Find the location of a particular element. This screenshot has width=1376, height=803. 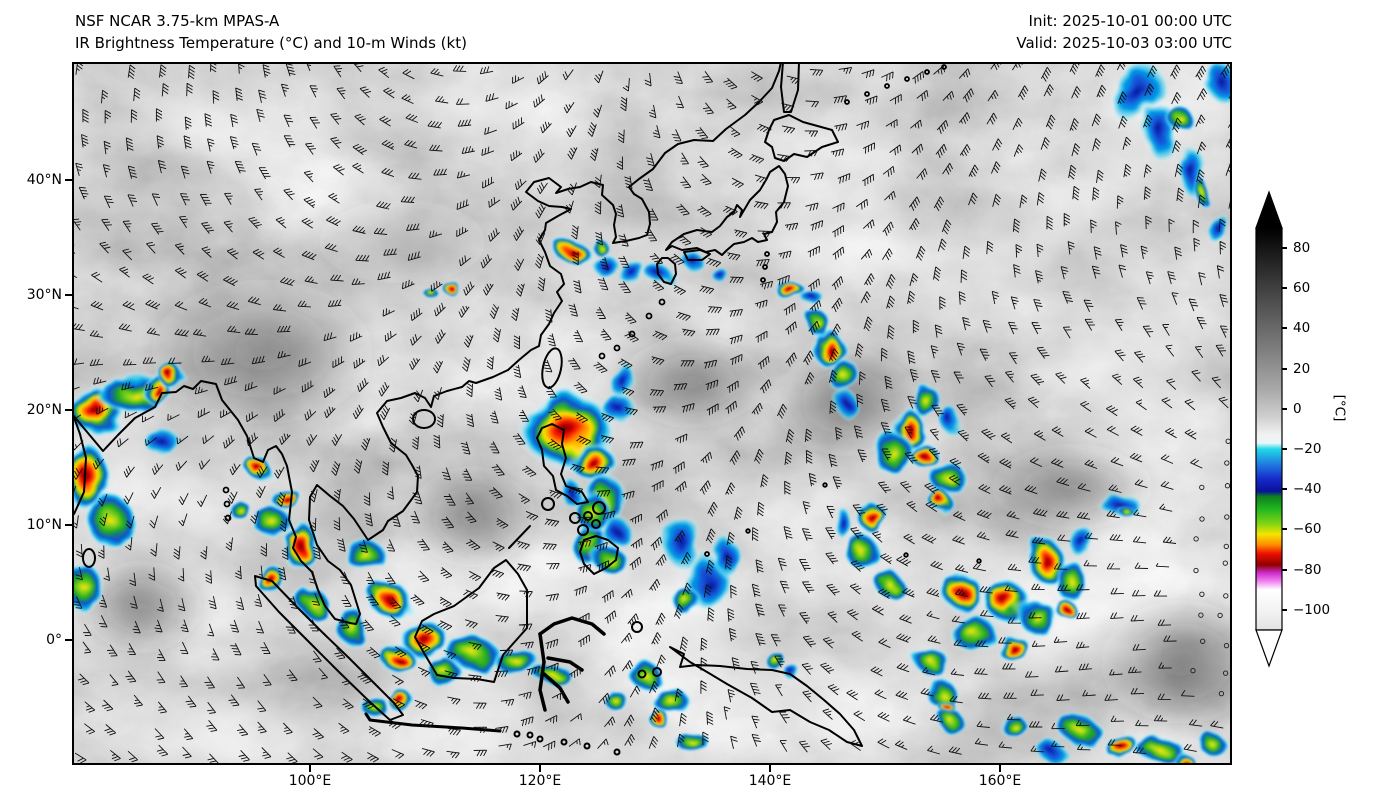

colorbar-tick-label: 60 is located at coordinates (1302, 288).